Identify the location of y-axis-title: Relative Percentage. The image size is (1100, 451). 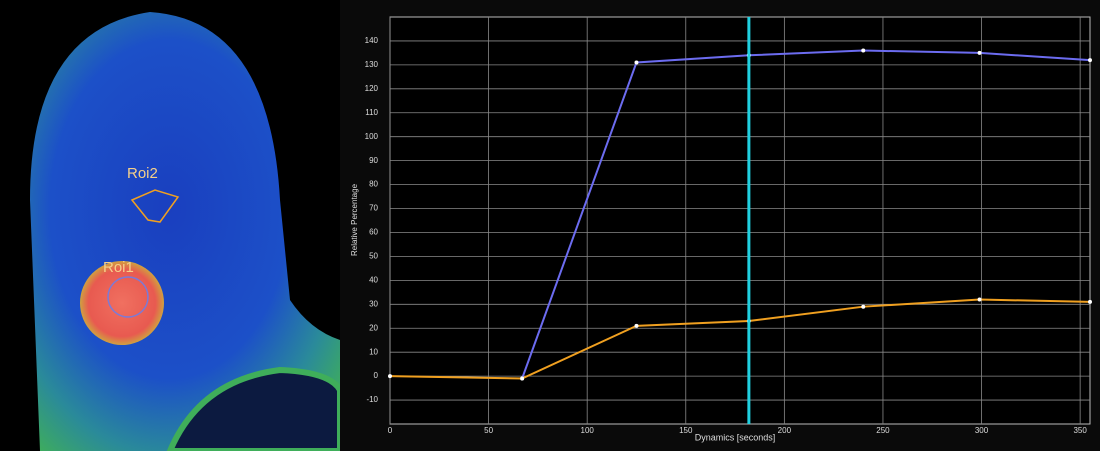
(354, 219).